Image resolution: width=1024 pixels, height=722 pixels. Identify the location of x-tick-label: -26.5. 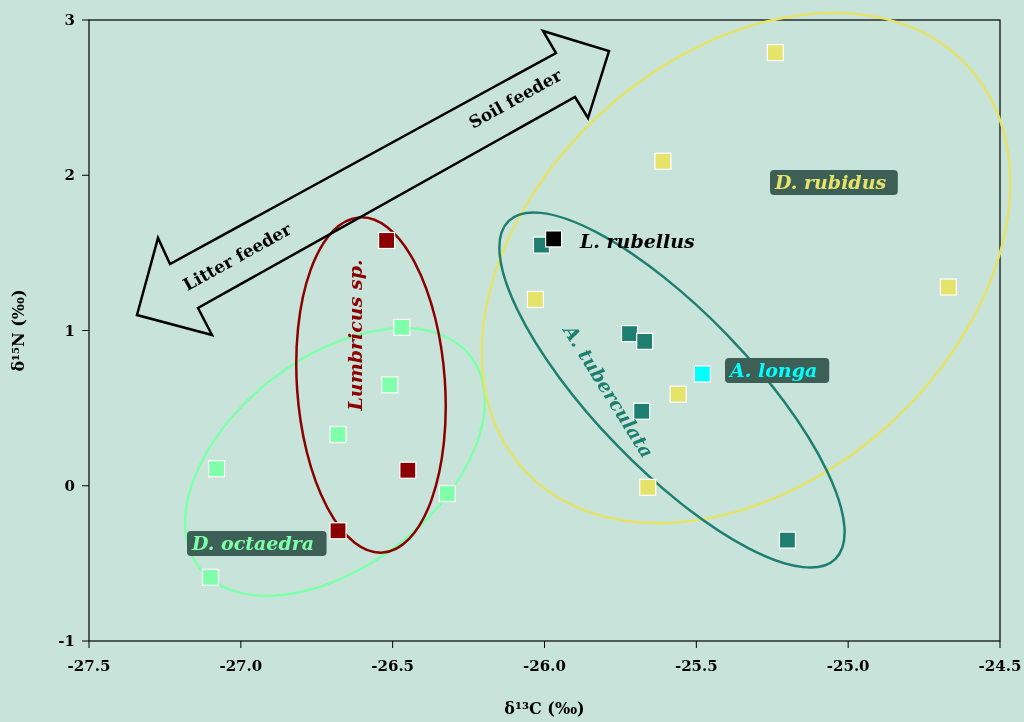
(393, 666).